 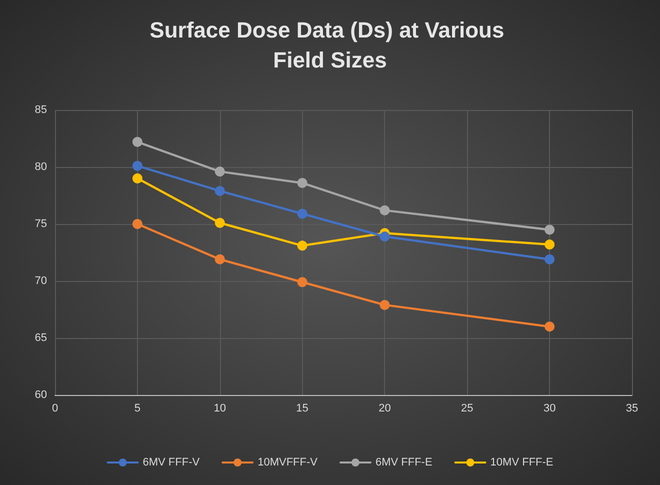 What do you see at coordinates (330, 45) in the screenshot?
I see `chart-title: Surface Dose Data (Ds) at Various Field Sizes` at bounding box center [330, 45].